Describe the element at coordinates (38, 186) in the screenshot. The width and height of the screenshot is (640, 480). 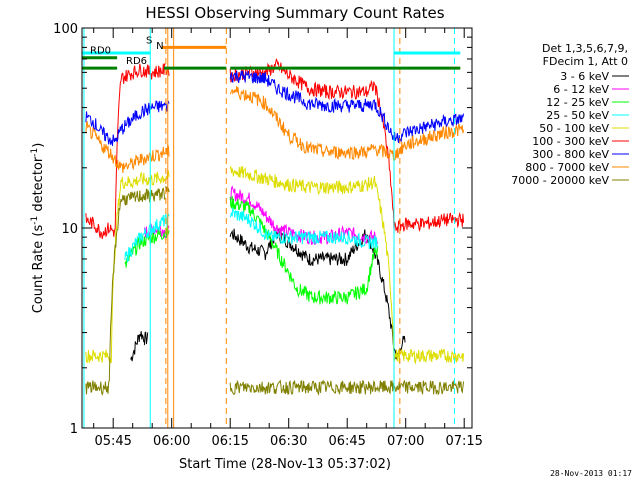
I see `y-axis-label-tail: detector` at that location.